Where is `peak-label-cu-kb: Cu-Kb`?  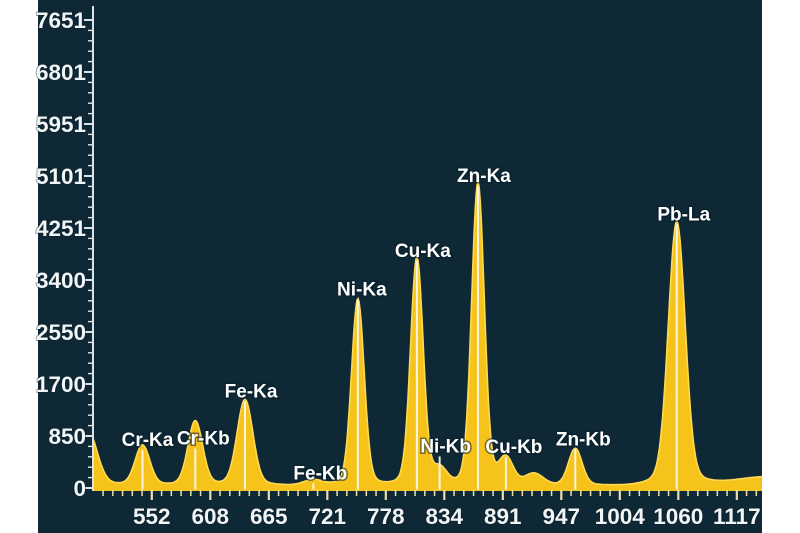
peak-label-cu-kb: Cu-Kb is located at coordinates (513, 447).